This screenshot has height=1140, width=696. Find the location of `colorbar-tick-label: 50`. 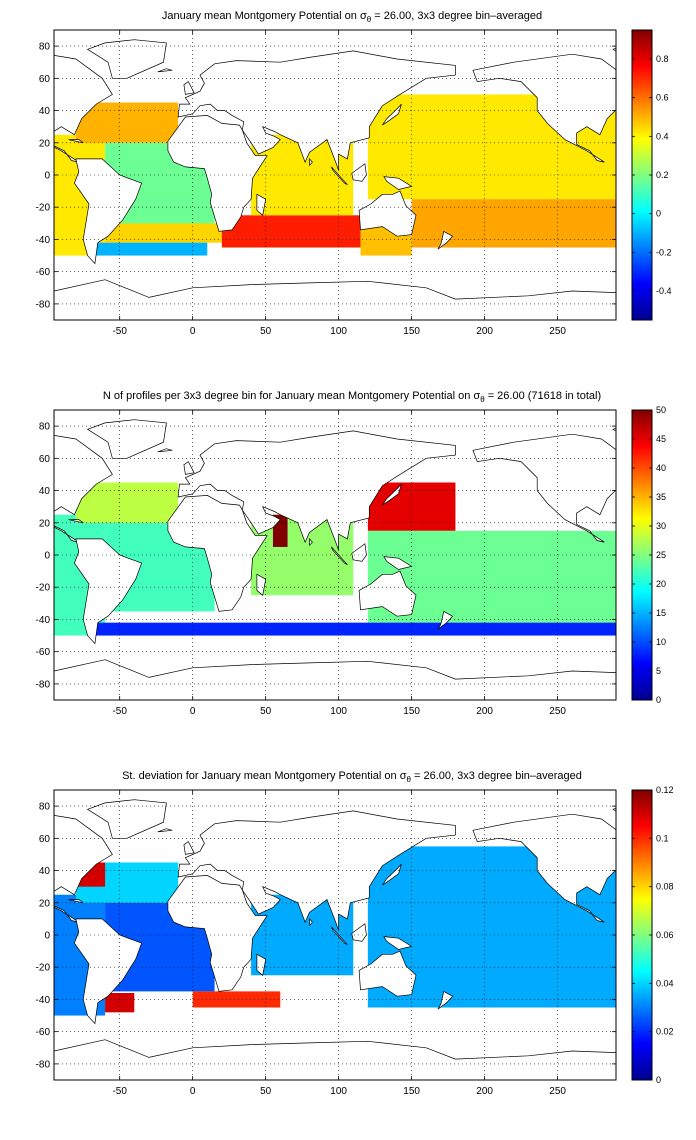

colorbar-tick-label: 50 is located at coordinates (661, 410).